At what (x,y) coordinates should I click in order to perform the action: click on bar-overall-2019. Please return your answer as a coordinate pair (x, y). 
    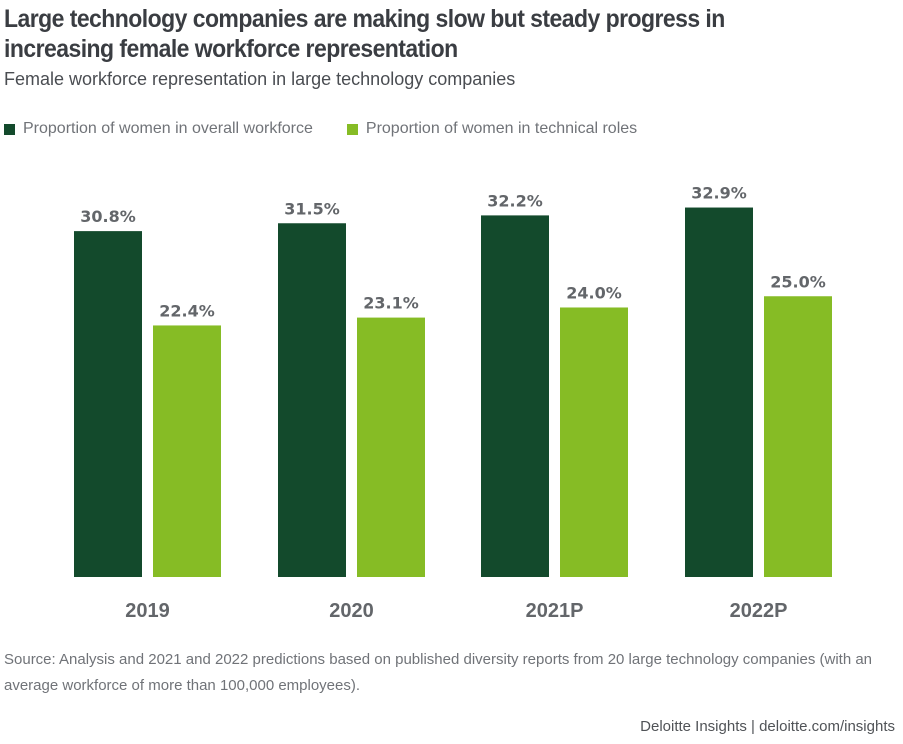
    Looking at the image, I should click on (108, 404).